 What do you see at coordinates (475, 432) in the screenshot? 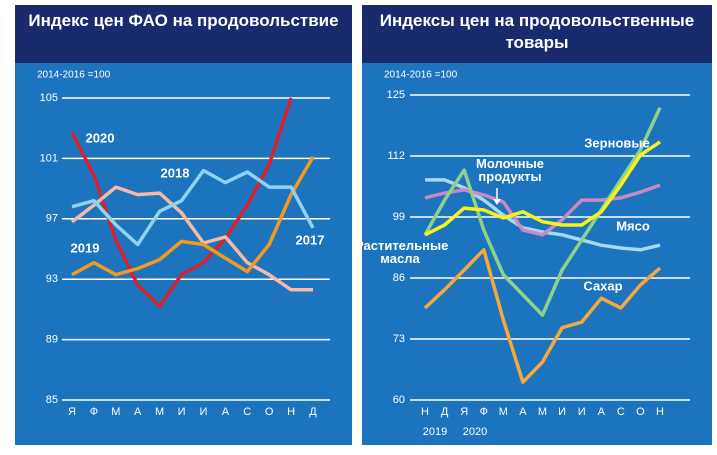
I see `year-label: 2020` at bounding box center [475, 432].